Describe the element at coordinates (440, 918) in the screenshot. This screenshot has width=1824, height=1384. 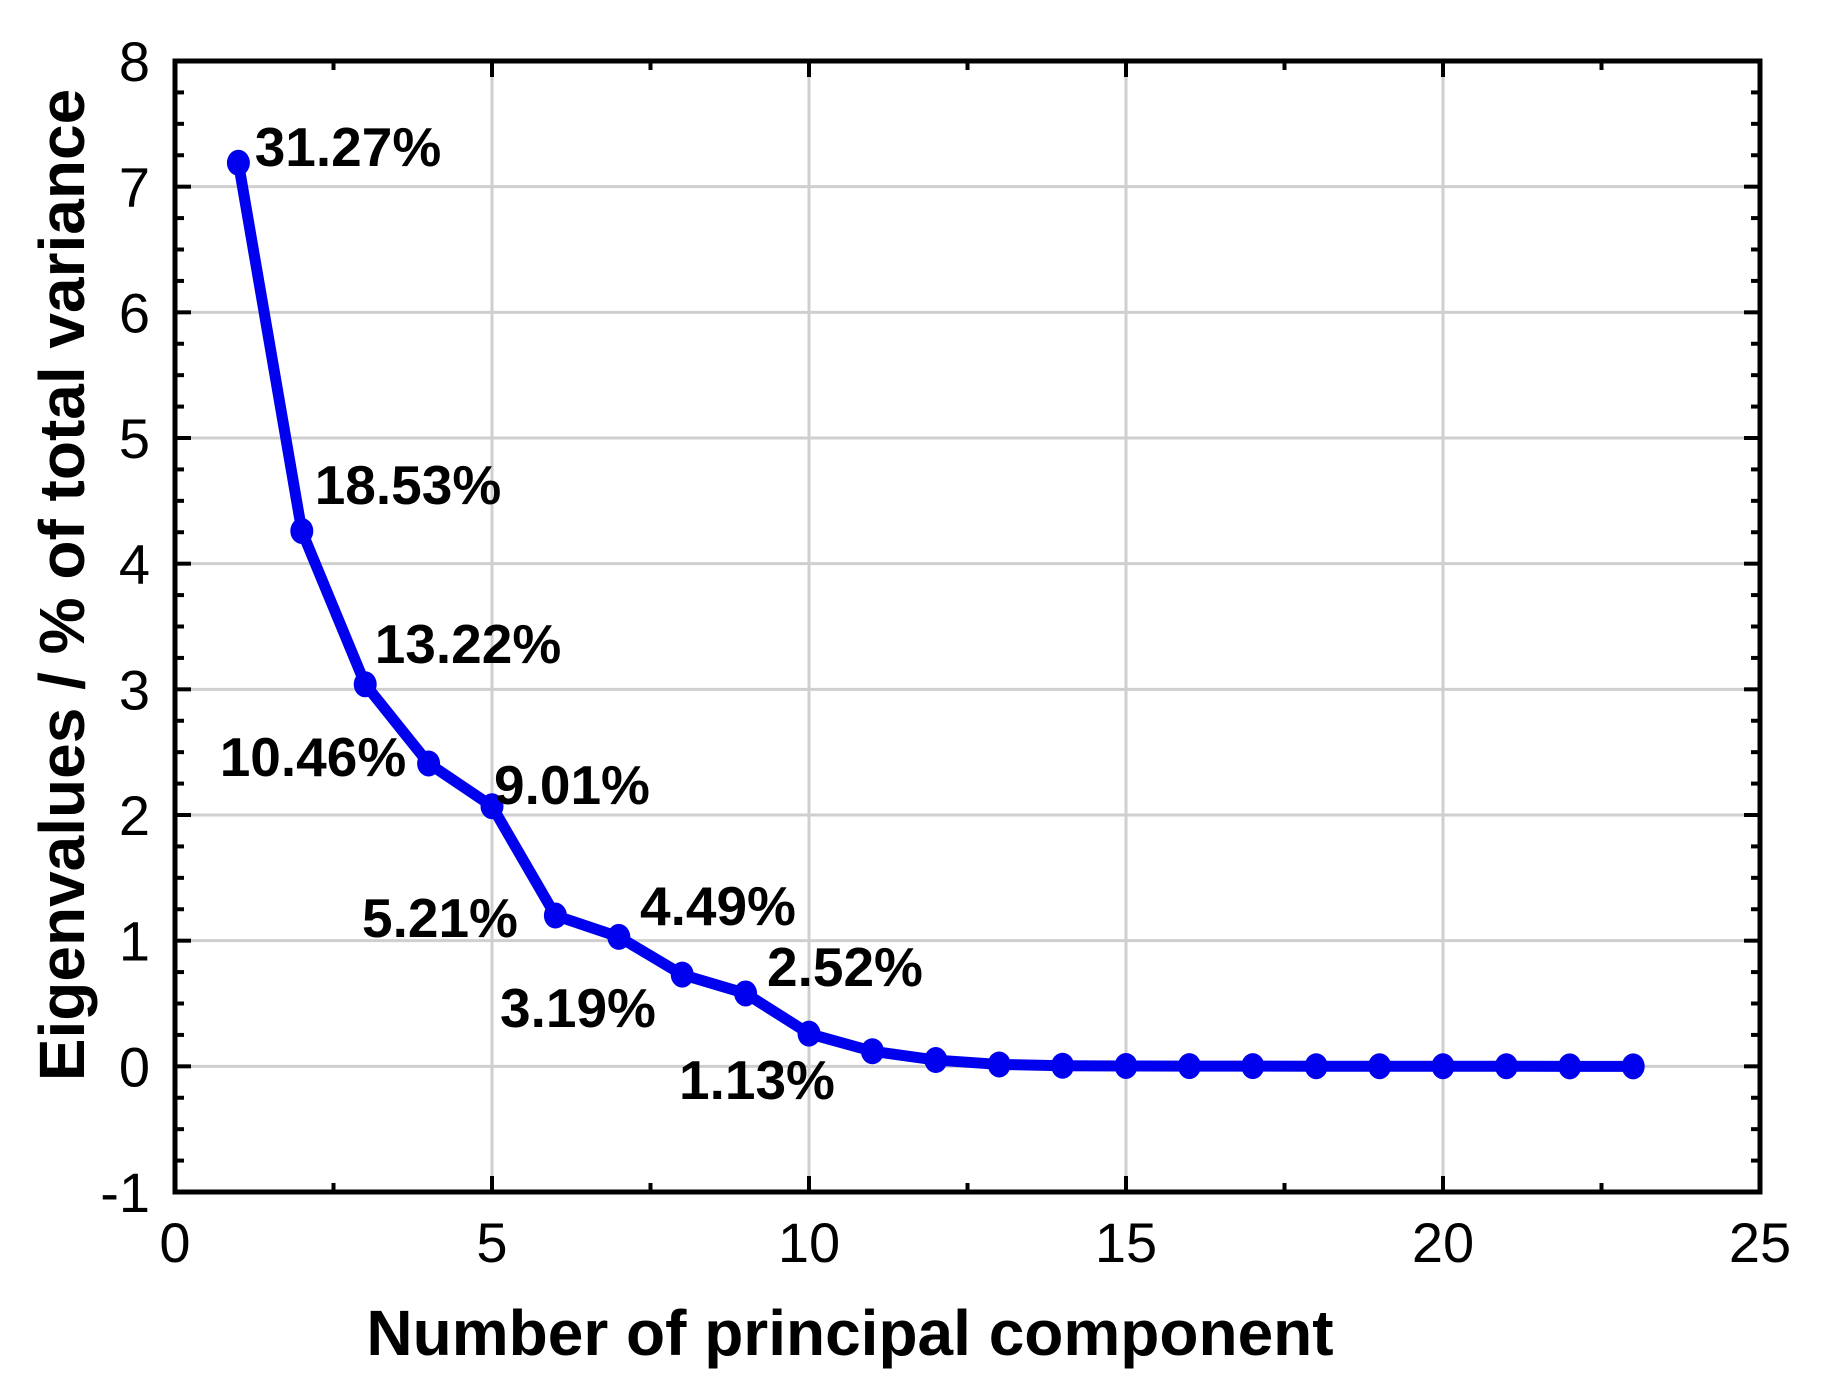
I see `point-percentage-label: 5.21%` at that location.